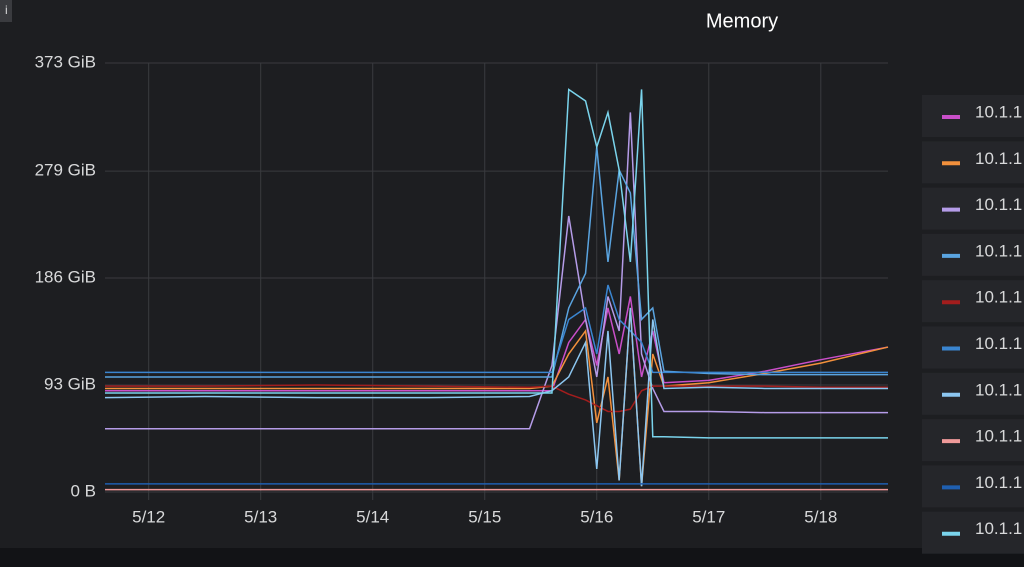  What do you see at coordinates (372, 516) in the screenshot?
I see `x-tick-label: 5/14` at bounding box center [372, 516].